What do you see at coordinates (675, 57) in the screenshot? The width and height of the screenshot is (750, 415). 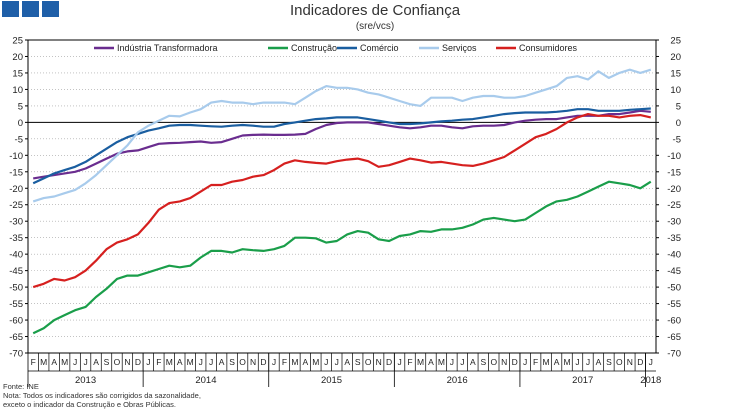 I see `y-tick-label-right: 20` at bounding box center [675, 57].